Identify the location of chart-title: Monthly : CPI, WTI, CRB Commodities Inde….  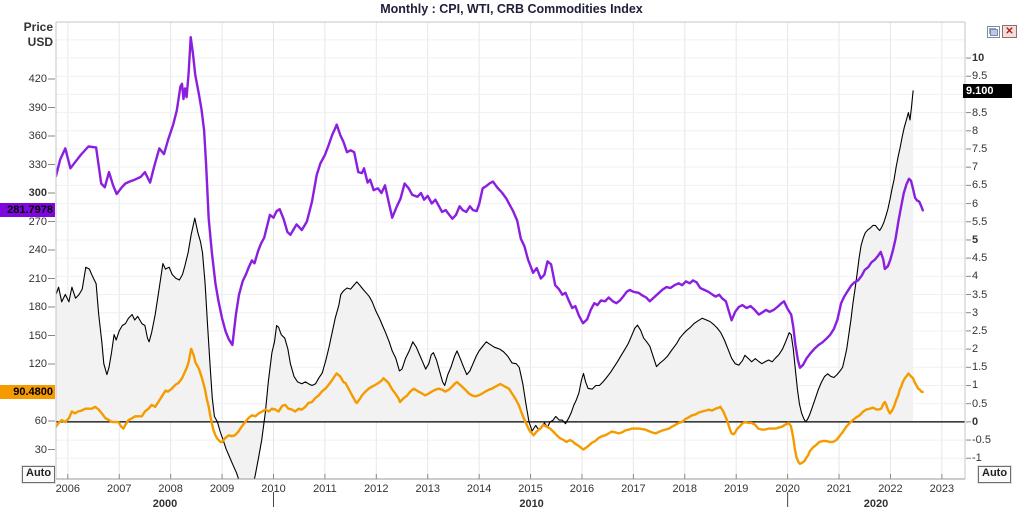
(511, 9).